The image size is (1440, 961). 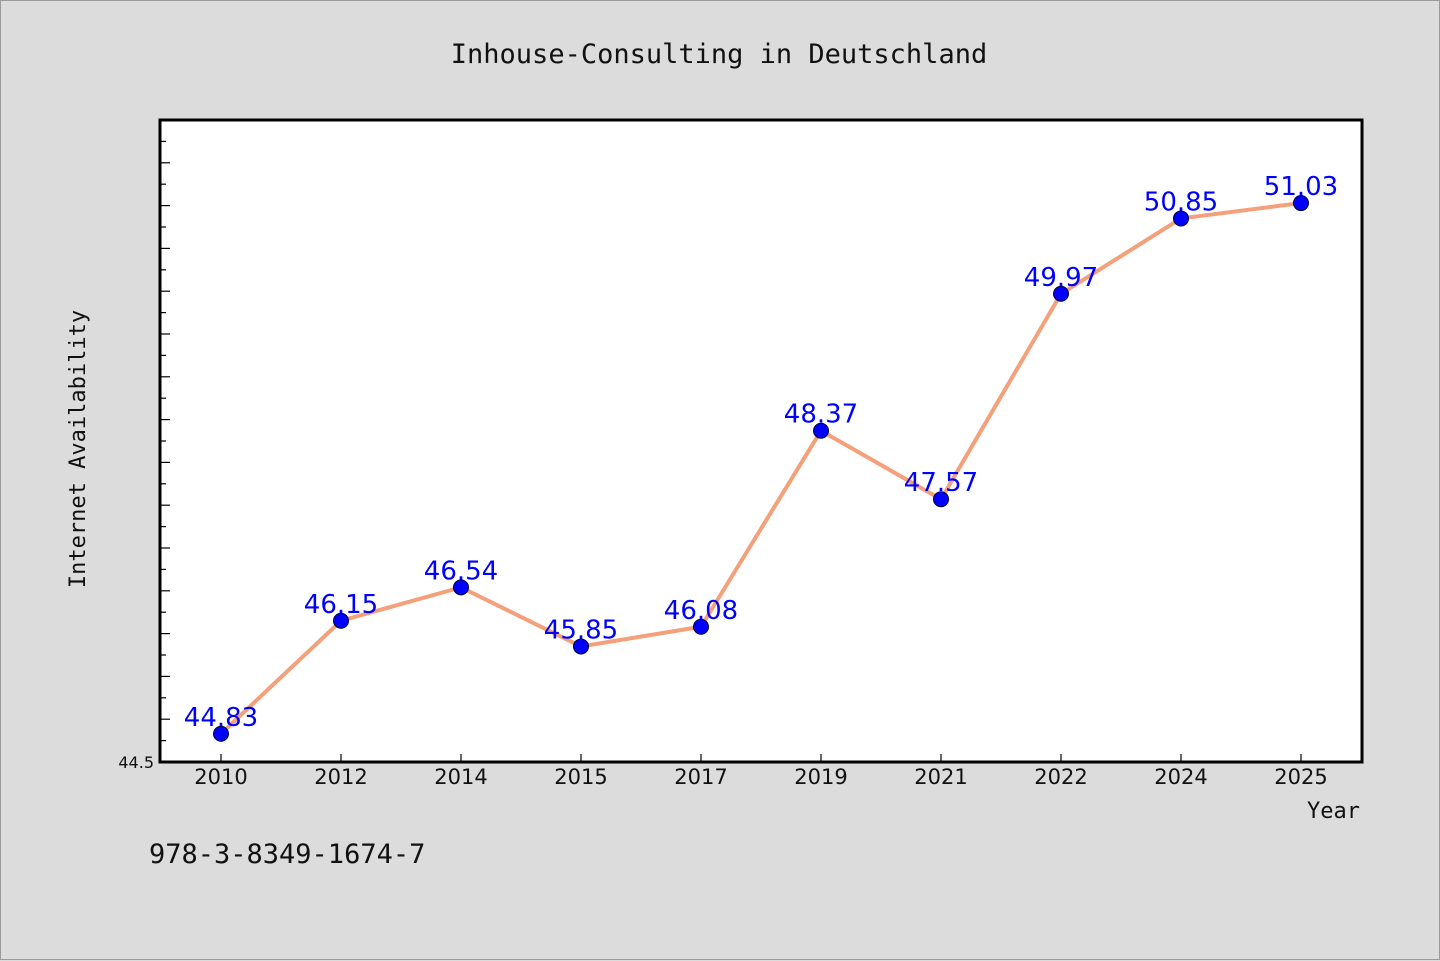 What do you see at coordinates (1300, 777) in the screenshot?
I see `x-tick-label: 2025` at bounding box center [1300, 777].